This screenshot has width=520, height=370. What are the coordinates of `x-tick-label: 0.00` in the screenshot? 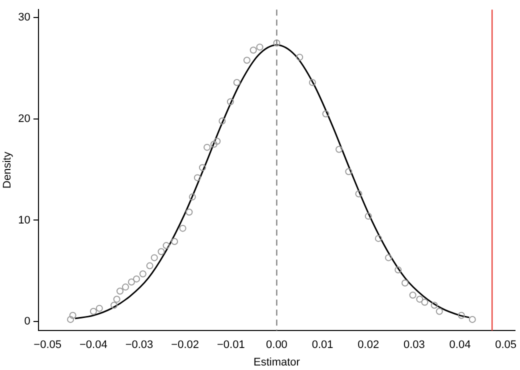 It's located at (277, 345).